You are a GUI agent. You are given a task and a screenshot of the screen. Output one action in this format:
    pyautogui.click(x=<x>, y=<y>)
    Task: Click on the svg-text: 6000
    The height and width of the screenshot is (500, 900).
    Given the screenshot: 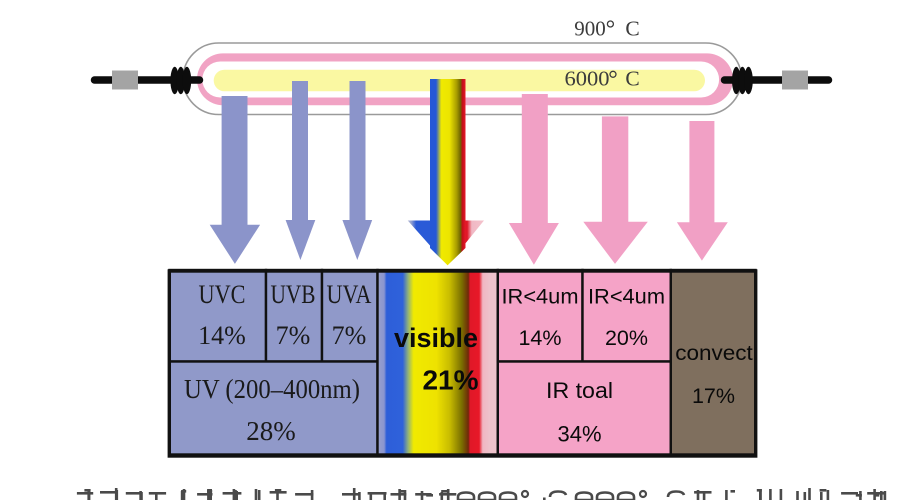 What is the action you would take?
    pyautogui.click(x=587, y=79)
    